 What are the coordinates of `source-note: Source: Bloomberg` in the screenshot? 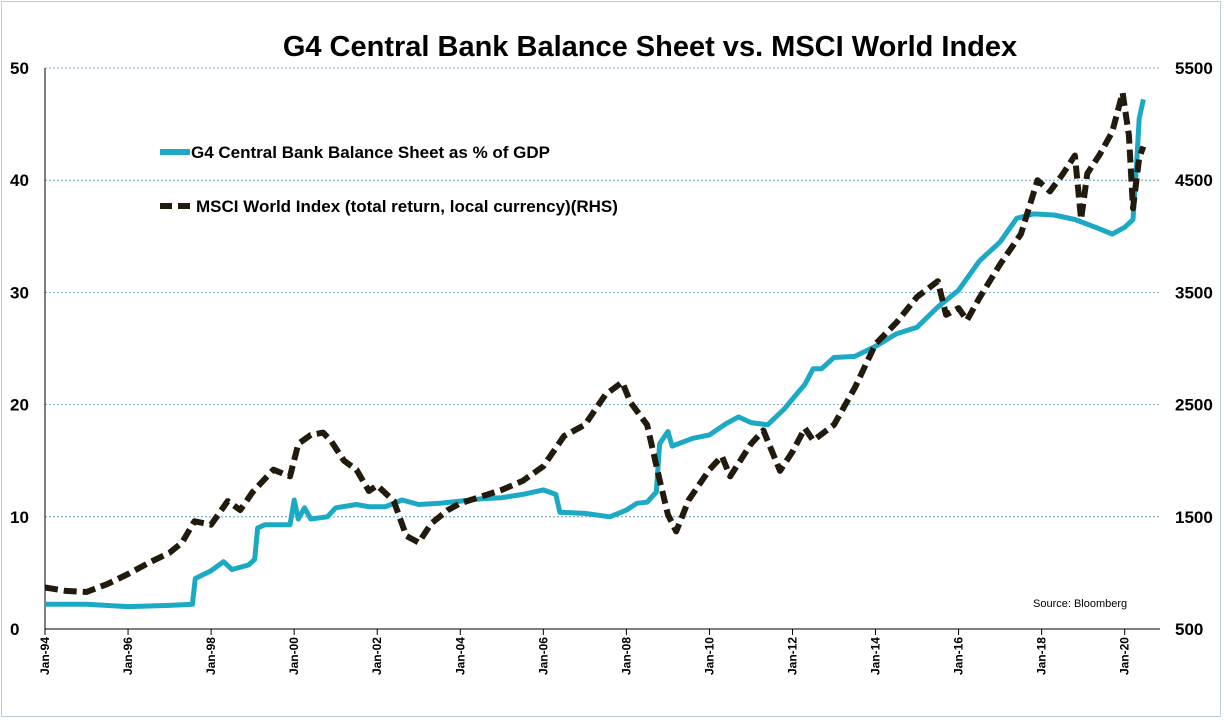 It's located at (1080, 604).